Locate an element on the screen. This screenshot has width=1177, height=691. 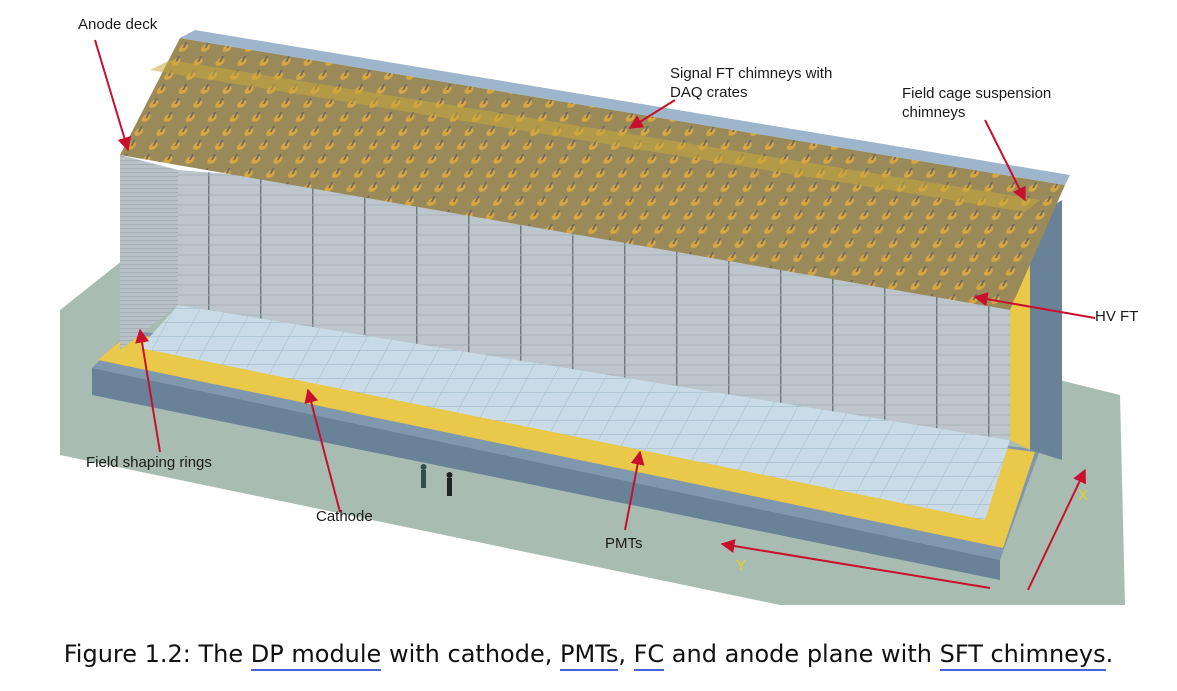
link-sft-chimneys: SFT chimneys is located at coordinates (1022, 655).